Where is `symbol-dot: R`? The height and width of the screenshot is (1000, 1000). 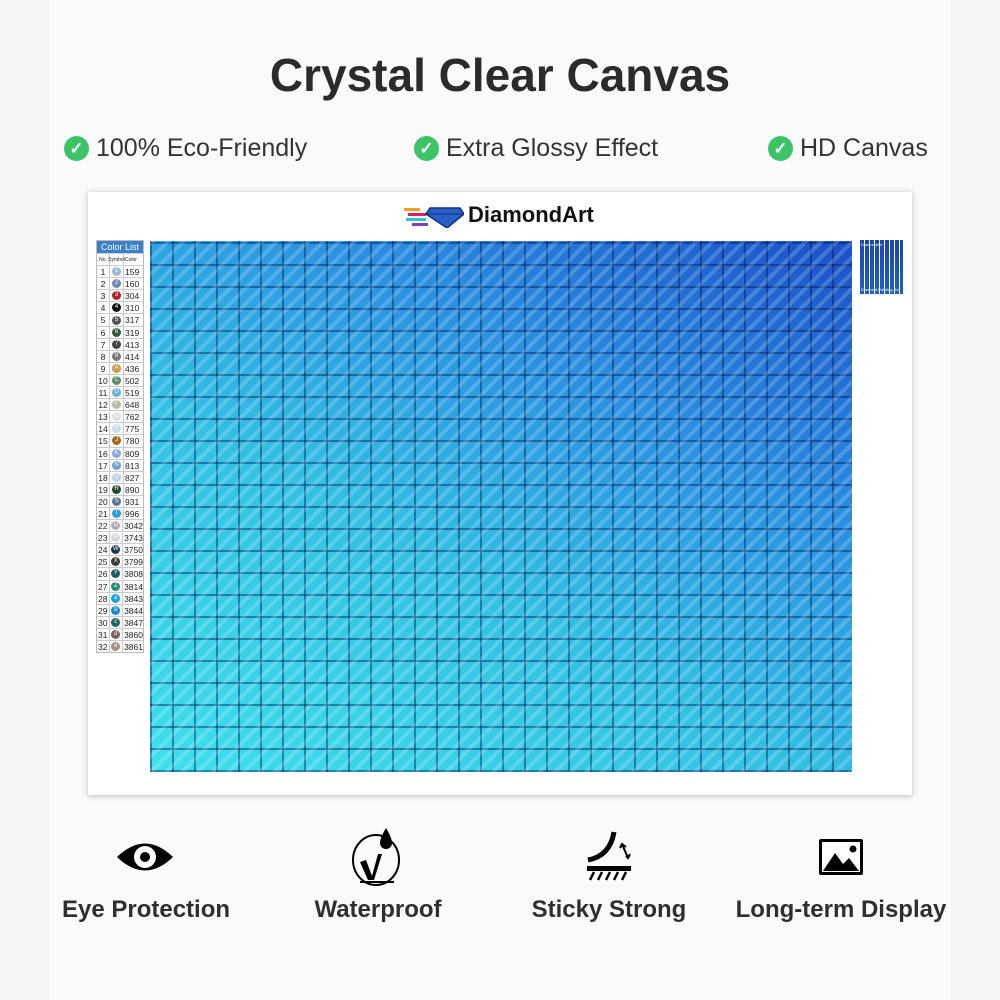 symbol-dot: R is located at coordinates (116, 489).